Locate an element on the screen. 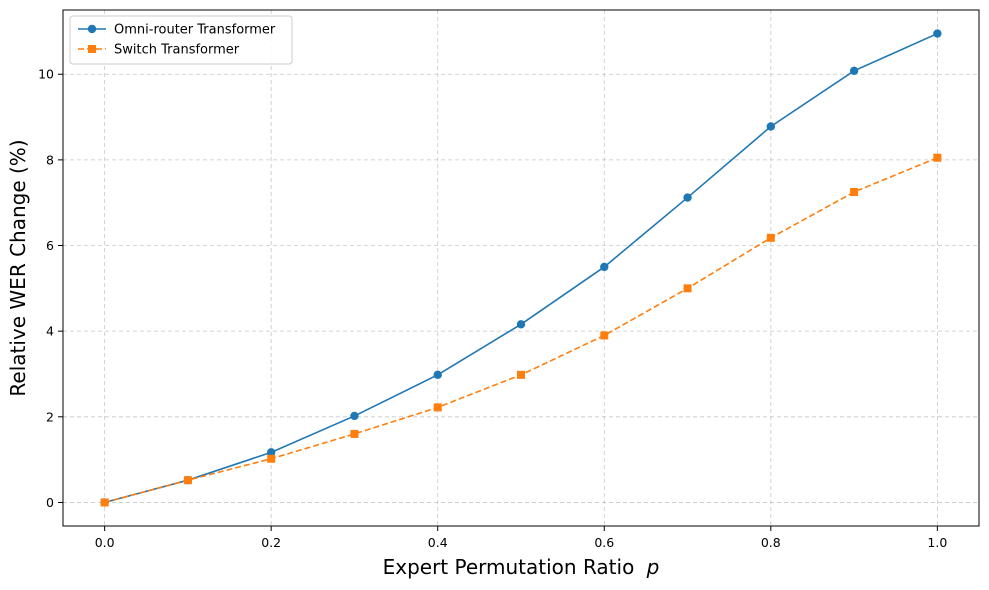  legend-label: Switch Transformer is located at coordinates (177, 50).